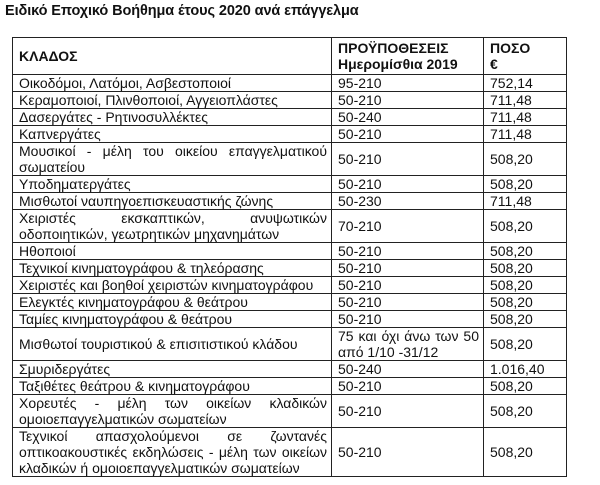 This screenshot has height=485, width=600. What do you see at coordinates (172, 134) in the screenshot?
I see `cell-sector: Καπνεργάτες` at bounding box center [172, 134].